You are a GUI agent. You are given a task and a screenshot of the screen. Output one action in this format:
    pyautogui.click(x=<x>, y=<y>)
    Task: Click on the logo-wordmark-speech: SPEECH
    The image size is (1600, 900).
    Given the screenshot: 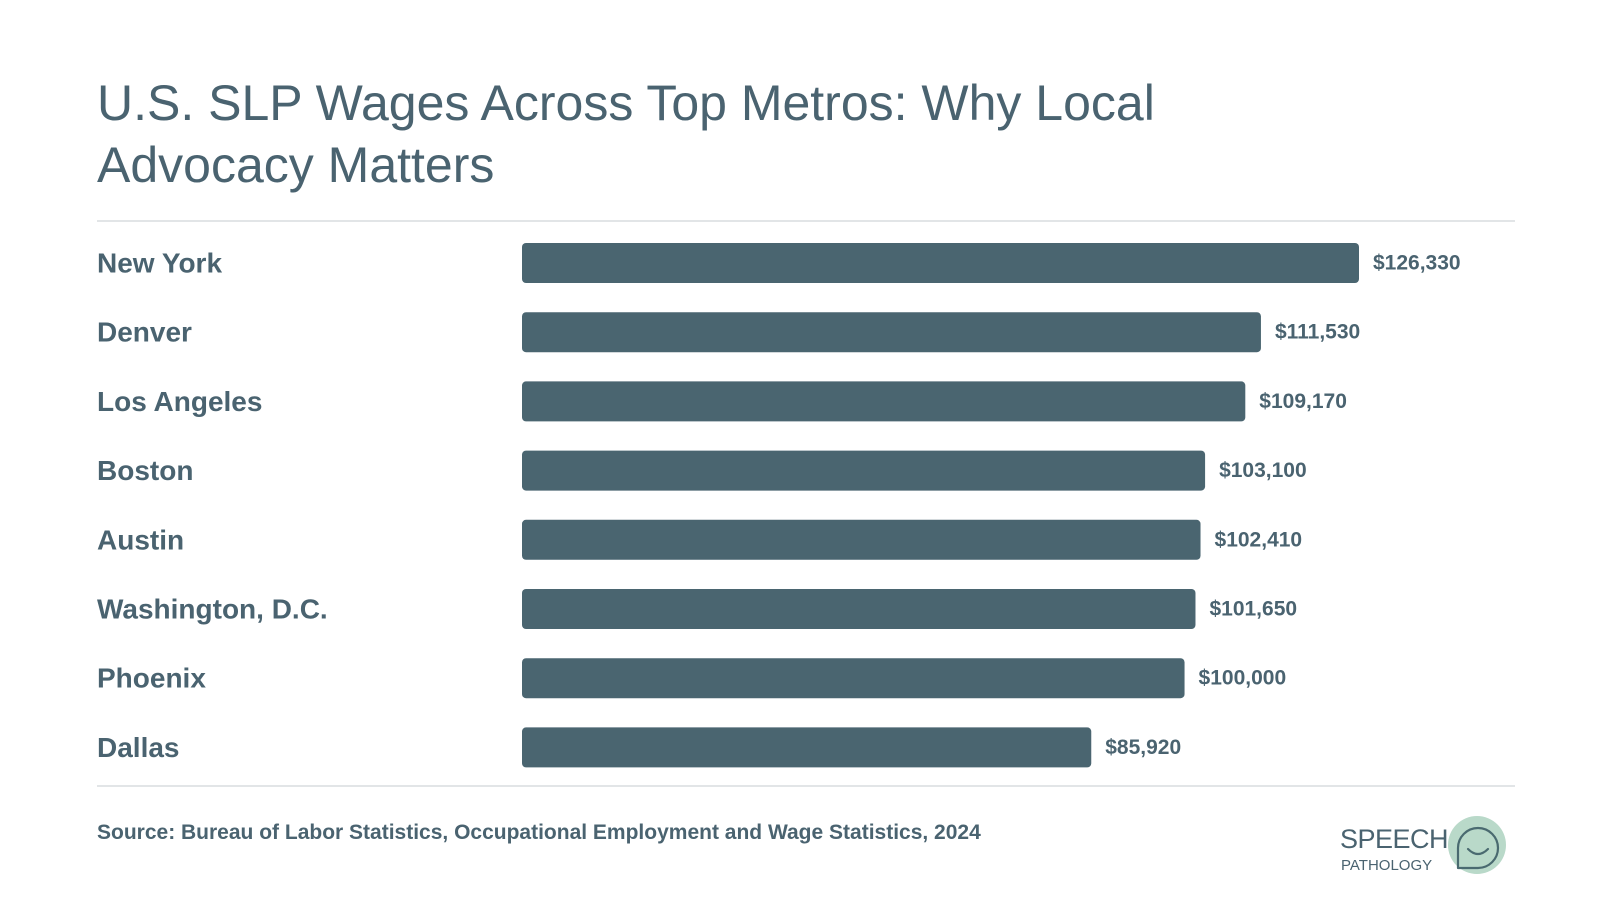 What is the action you would take?
    pyautogui.click(x=1394, y=839)
    